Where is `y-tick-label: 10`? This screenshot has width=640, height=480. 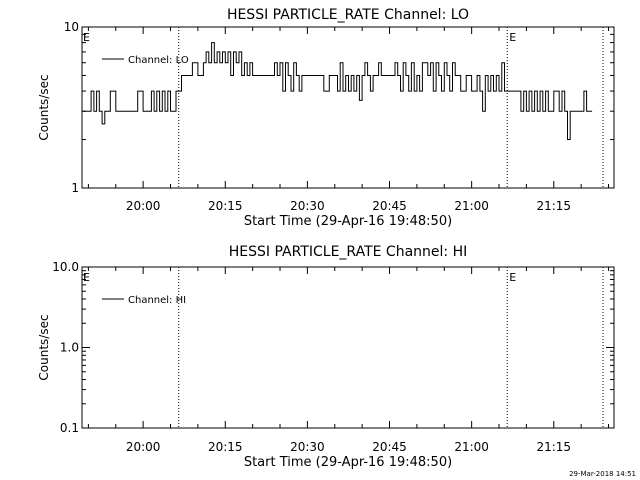 y-tick-label: 10 is located at coordinates (71, 27).